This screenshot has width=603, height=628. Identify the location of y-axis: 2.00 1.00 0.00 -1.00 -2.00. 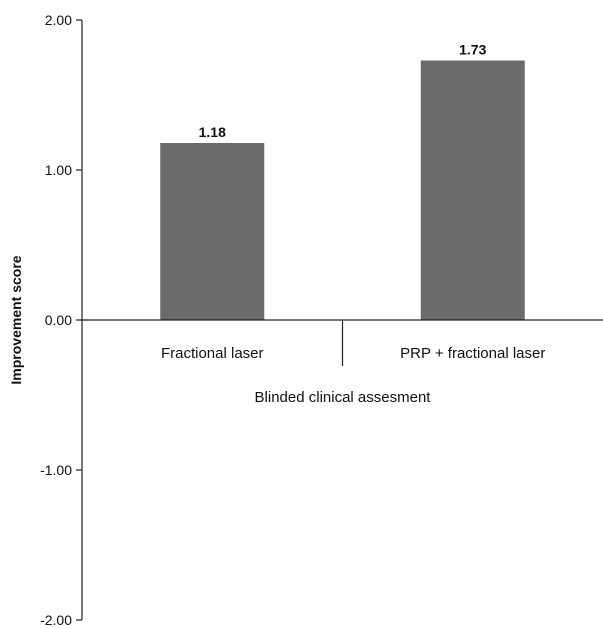
(61, 320).